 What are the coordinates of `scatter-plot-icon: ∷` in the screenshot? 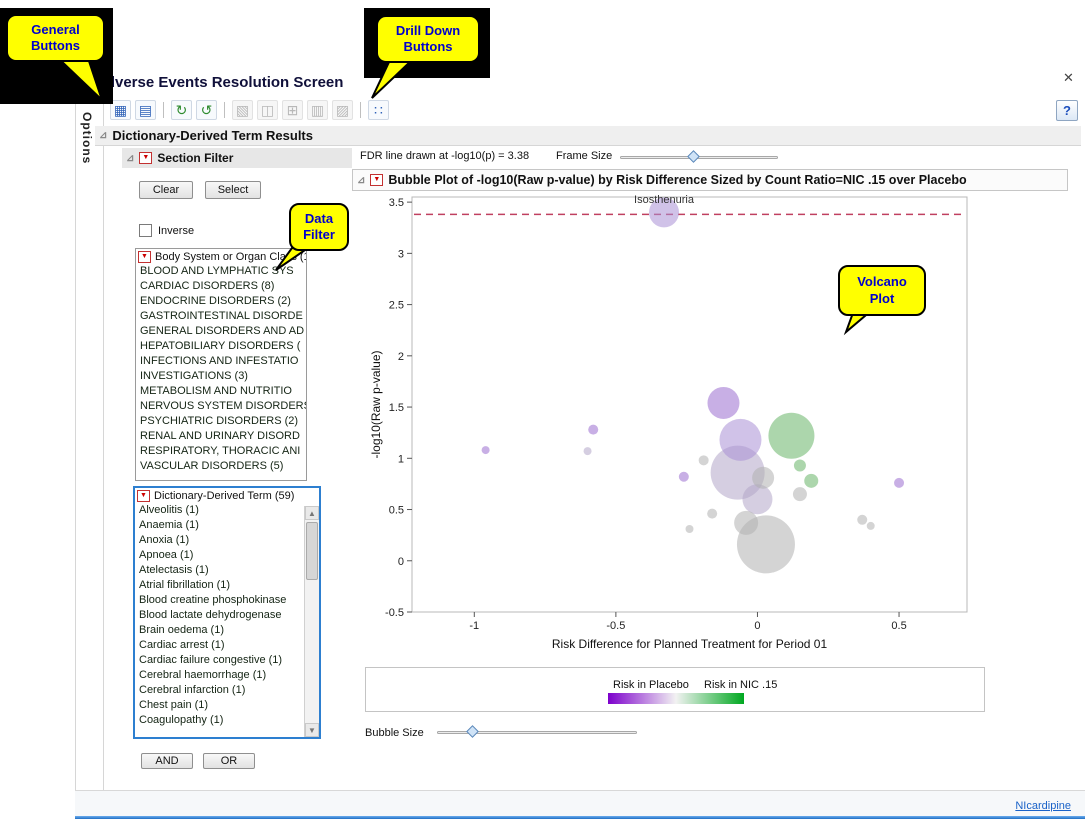 It's located at (378, 110).